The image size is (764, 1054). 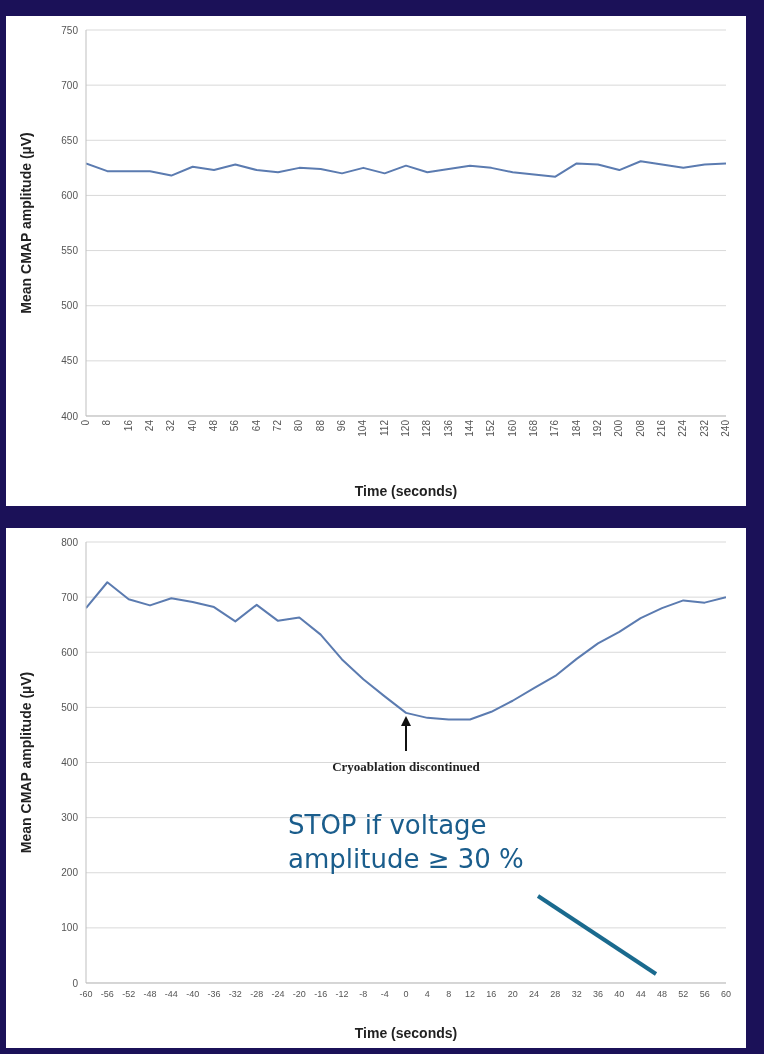 What do you see at coordinates (512, 428) in the screenshot?
I see `x-tick-label: 160` at bounding box center [512, 428].